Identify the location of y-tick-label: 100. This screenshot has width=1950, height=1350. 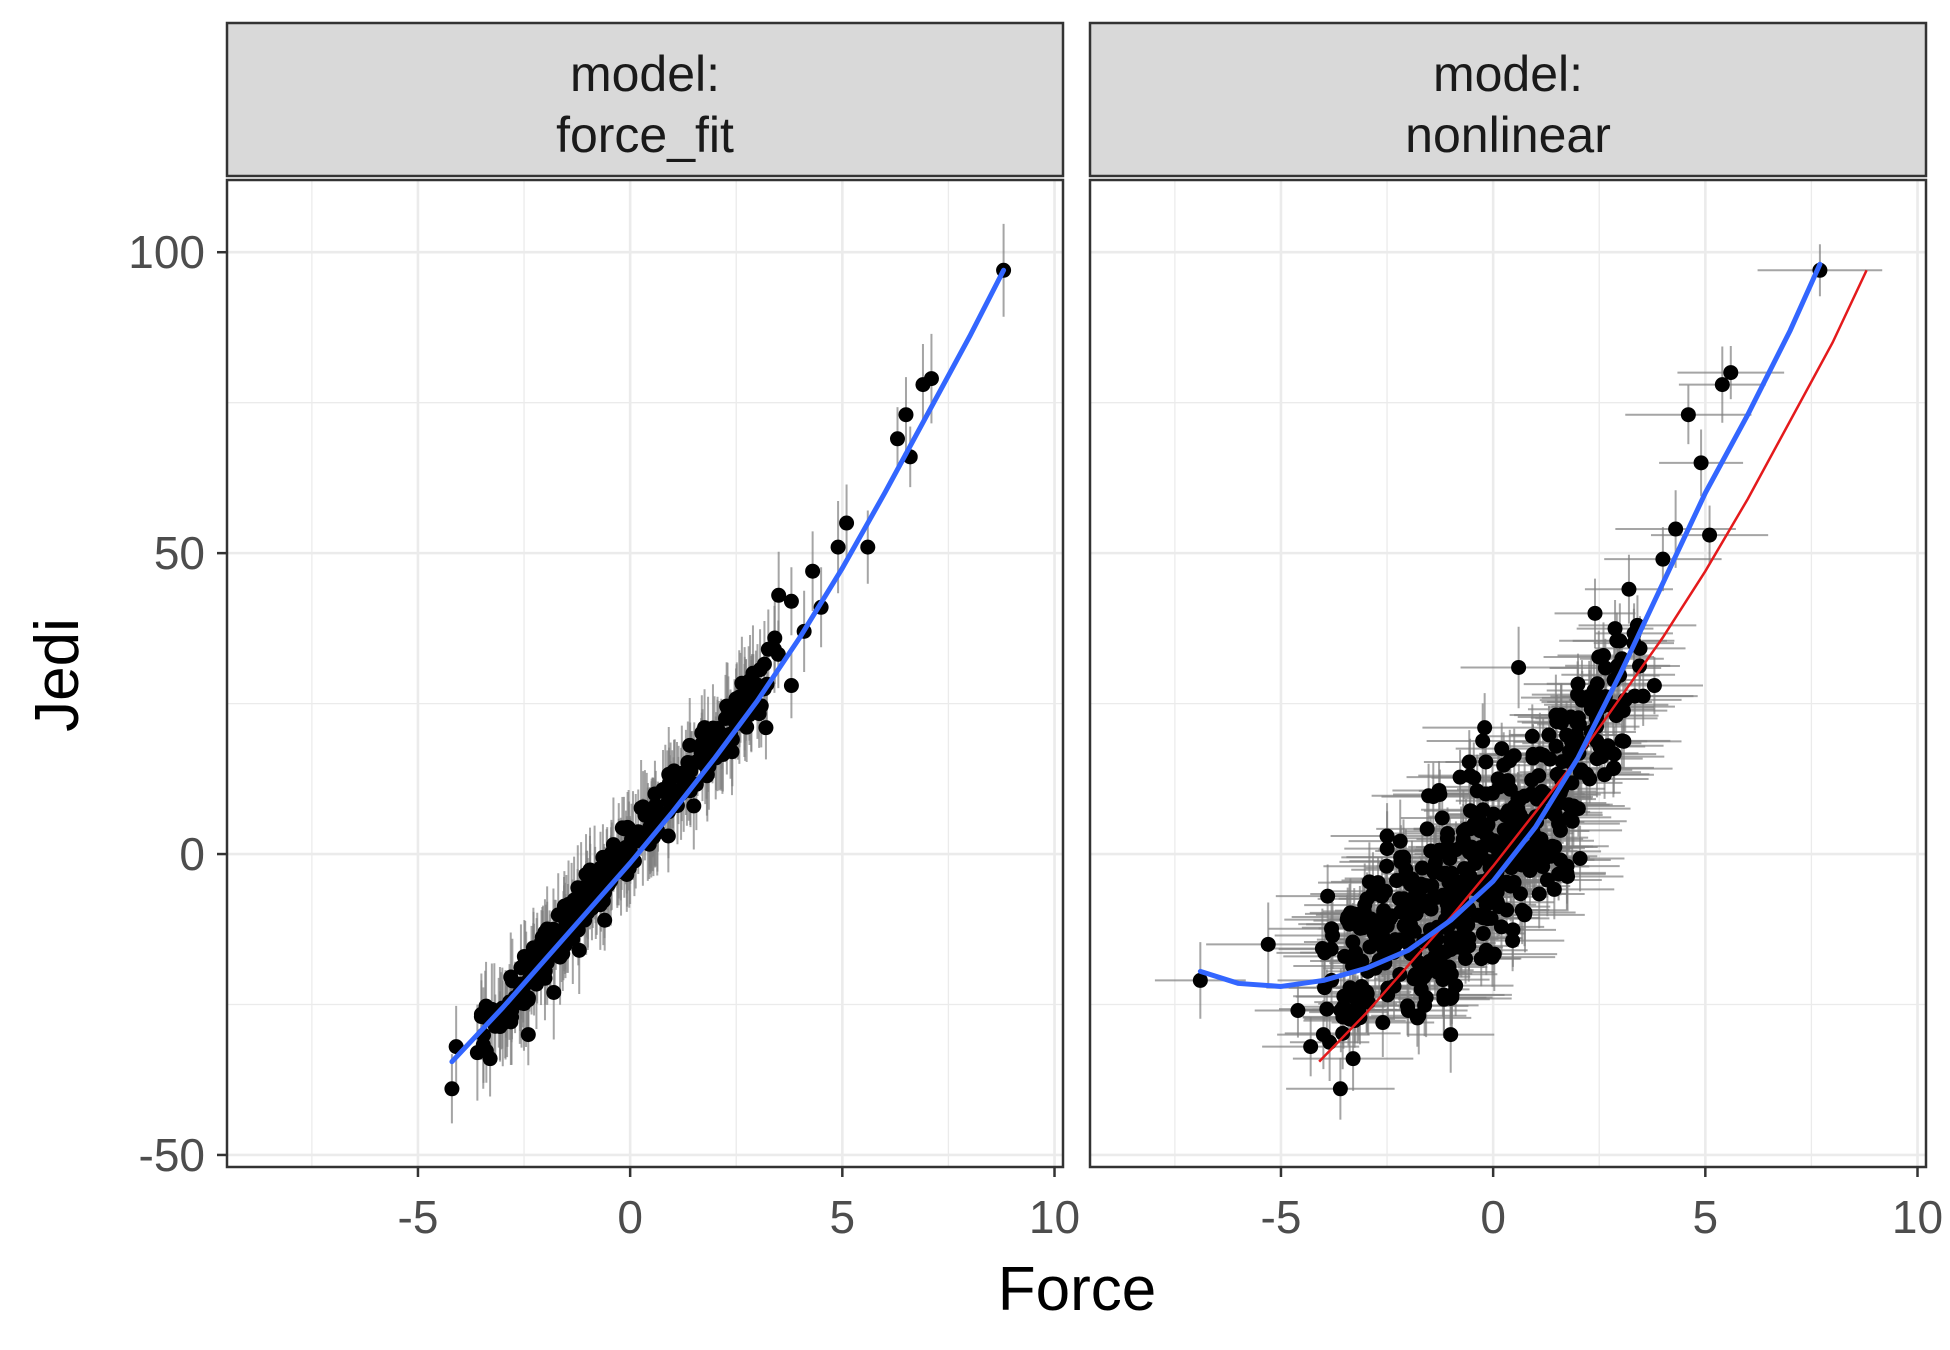
(166, 252).